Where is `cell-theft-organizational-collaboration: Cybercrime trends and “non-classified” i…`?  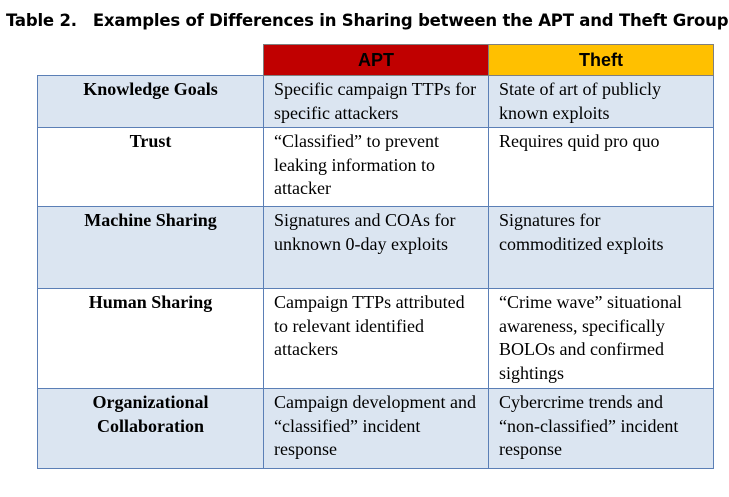 cell-theft-organizational-collaboration: Cybercrime trends and “non-classified” i… is located at coordinates (601, 428).